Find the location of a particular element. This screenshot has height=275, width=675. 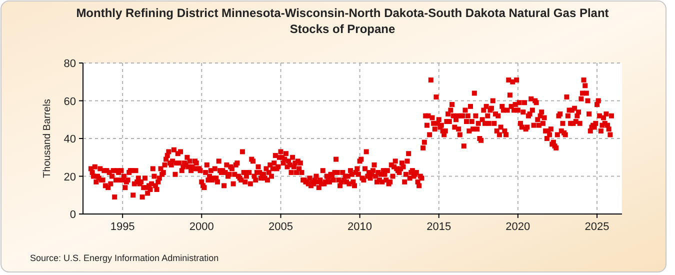

x-tick-label: 2025 is located at coordinates (597, 227).